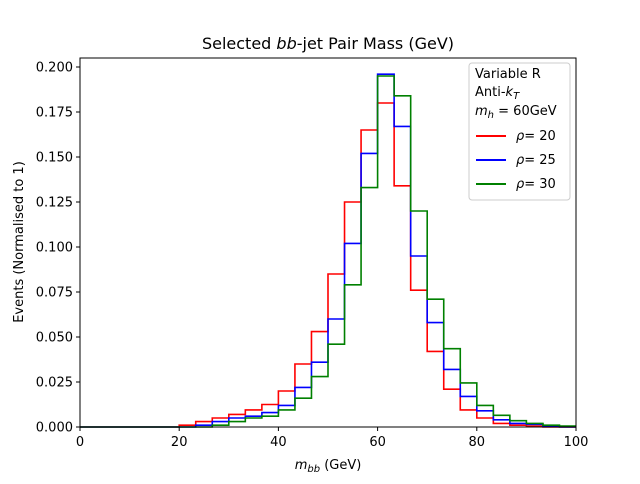  Describe the element at coordinates (54, 158) in the screenshot. I see `y-tick-label: 0.150` at that location.